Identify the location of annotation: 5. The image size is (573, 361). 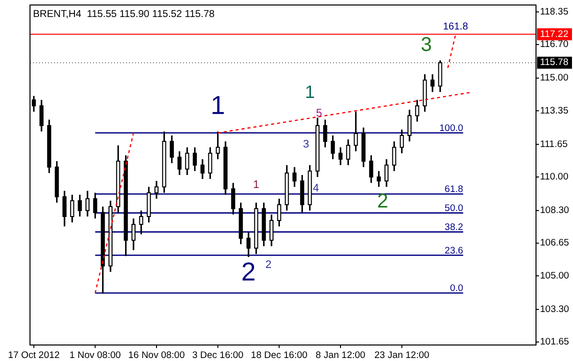
(319, 114).